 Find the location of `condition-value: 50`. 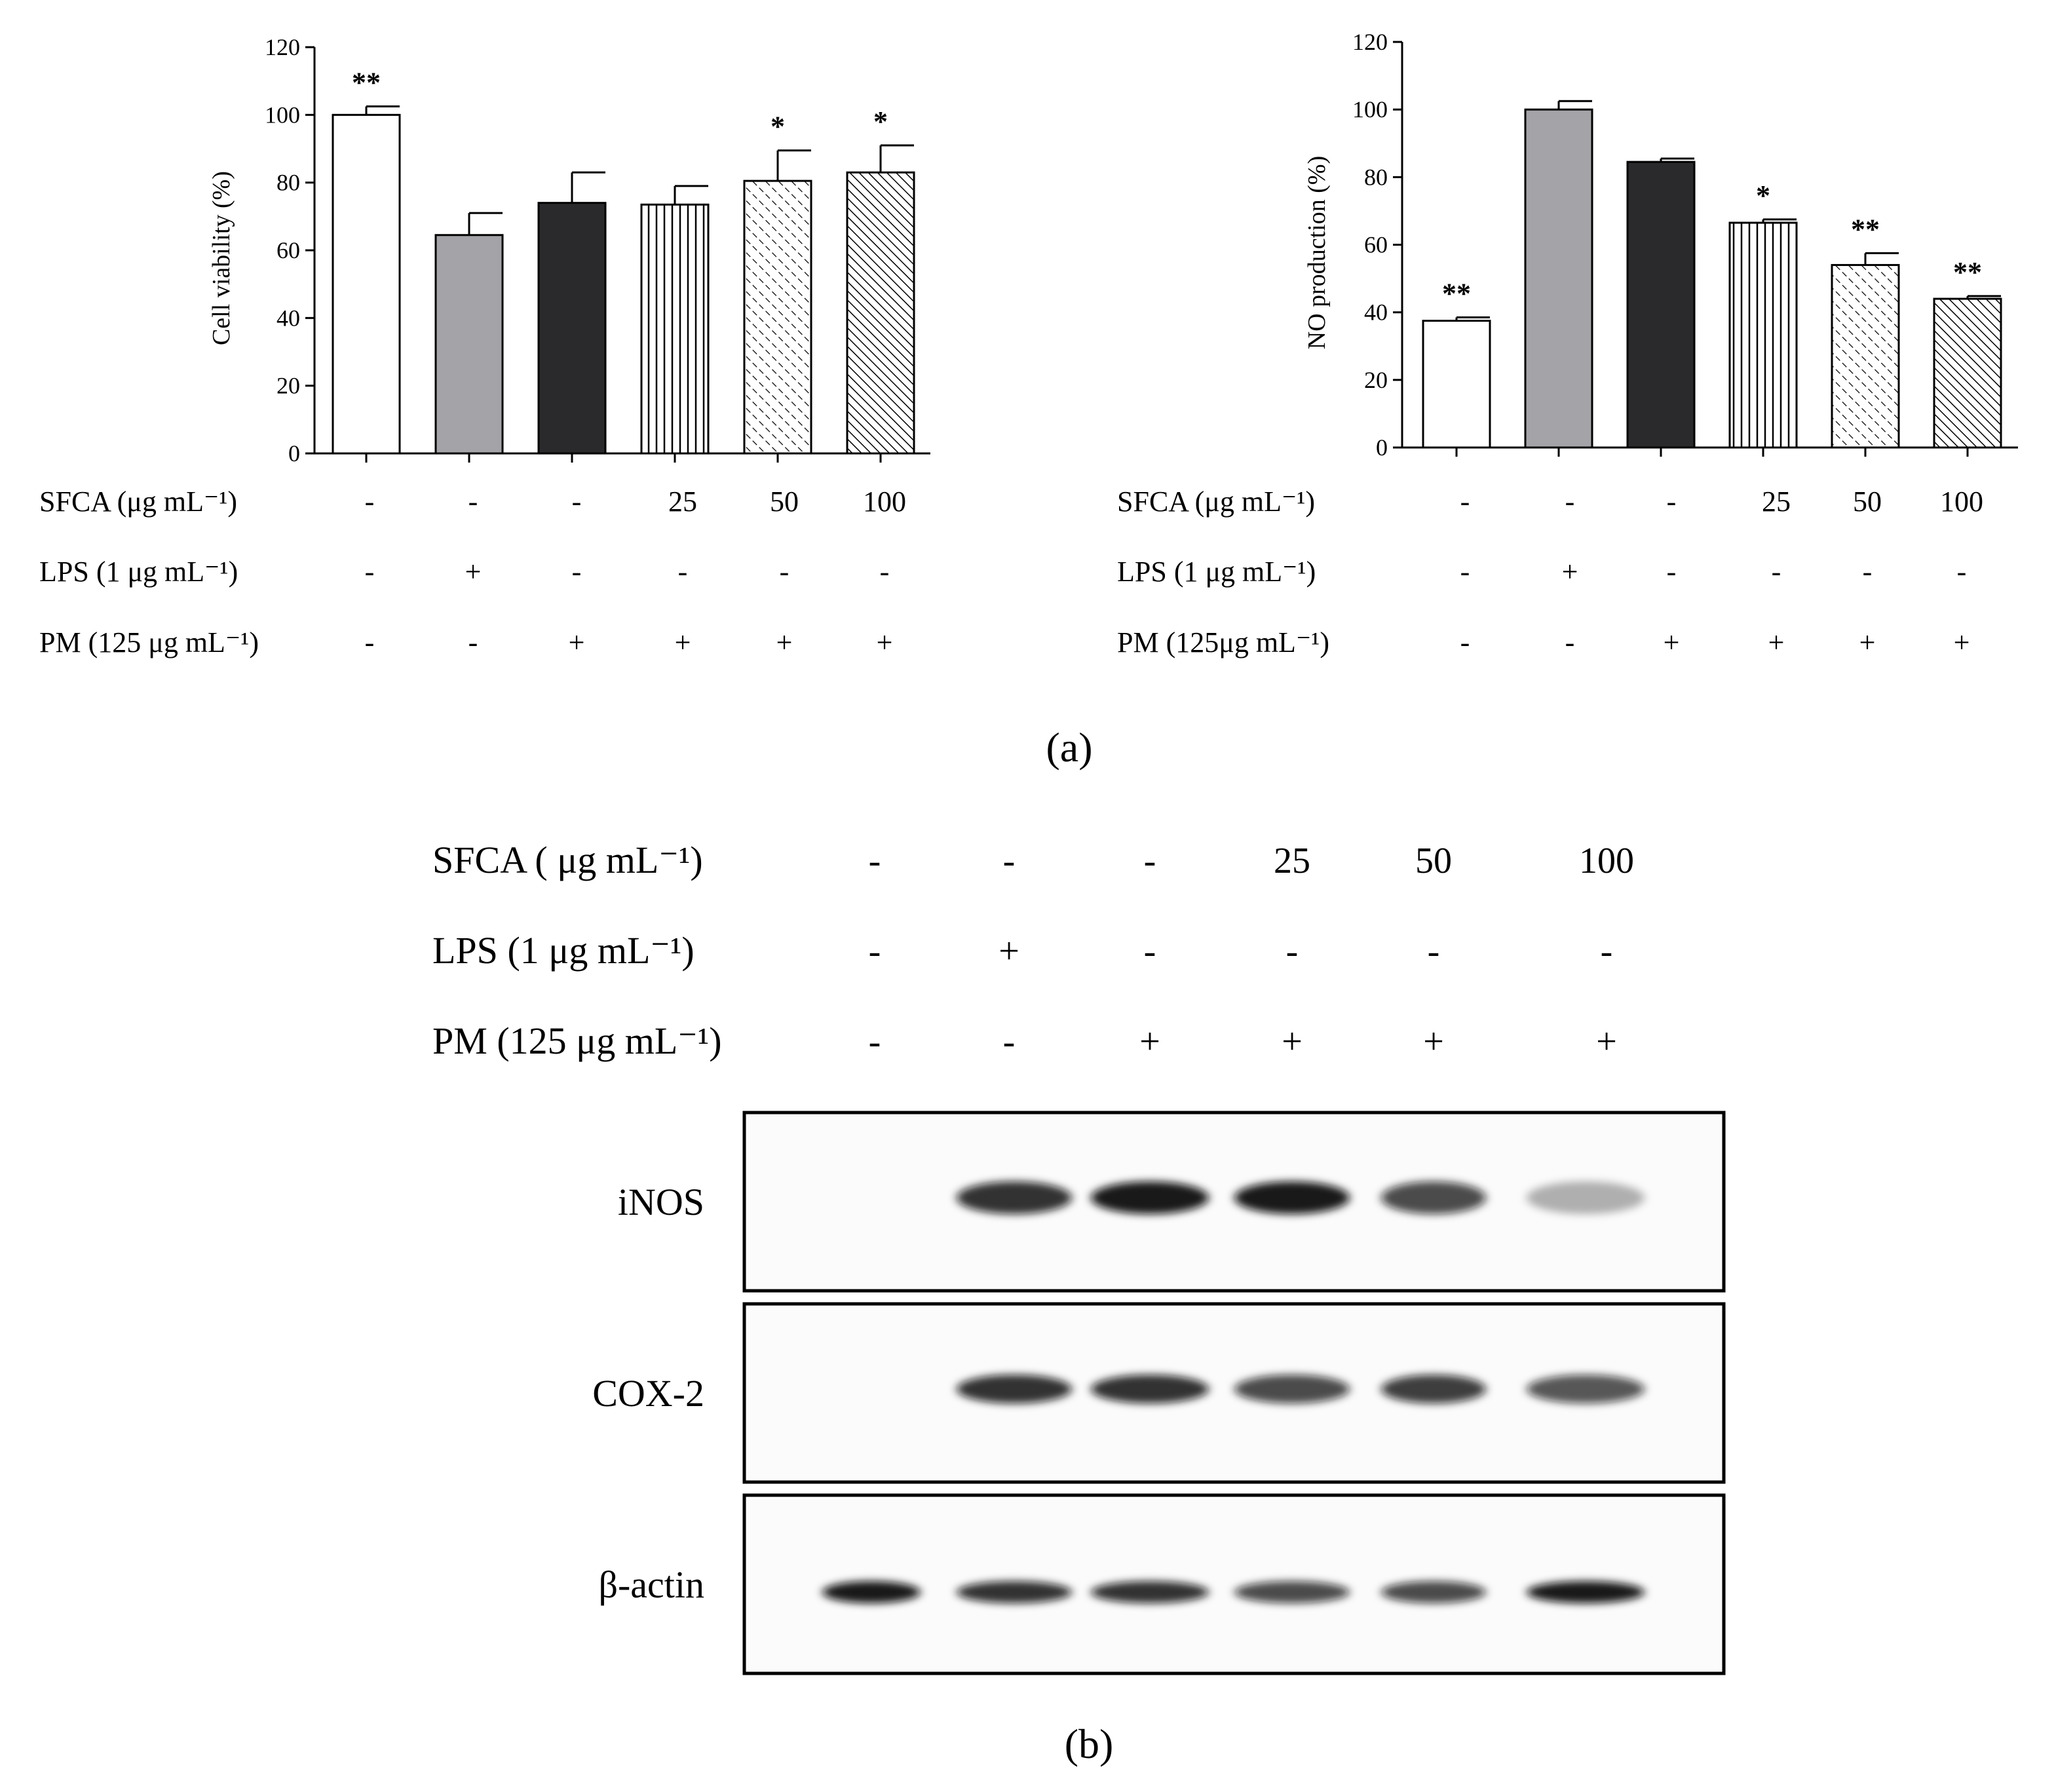

condition-value: 50 is located at coordinates (1867, 502).